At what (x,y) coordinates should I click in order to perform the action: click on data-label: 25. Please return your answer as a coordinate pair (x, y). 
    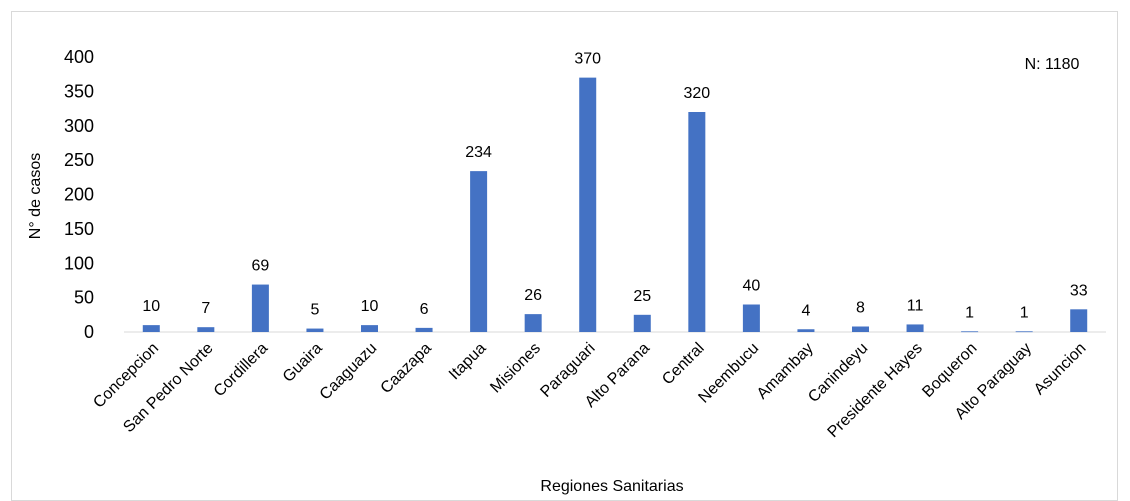
    Looking at the image, I should click on (642, 296).